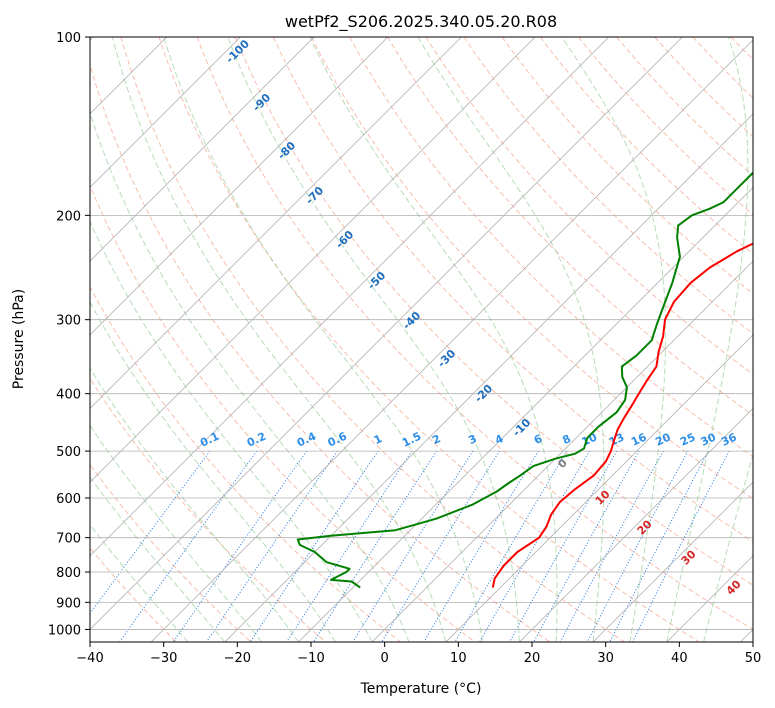 The width and height of the screenshot is (775, 708). I want to click on x-tick-label: 20, so click(532, 658).